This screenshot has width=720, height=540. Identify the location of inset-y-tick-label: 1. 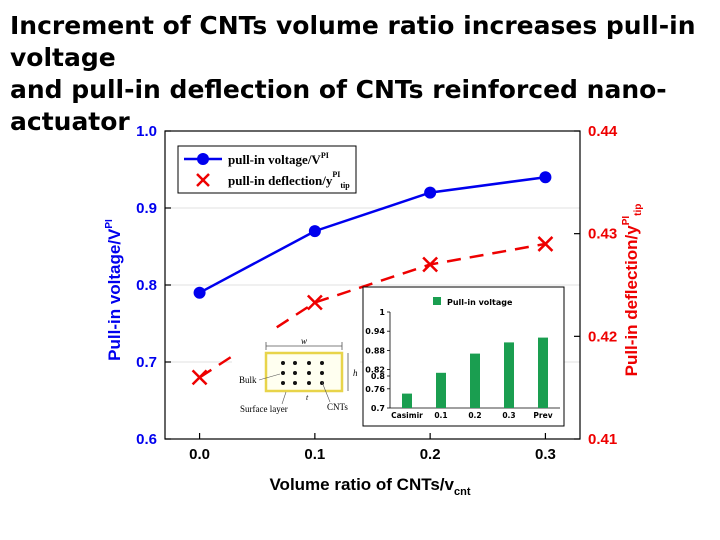
(382, 312).